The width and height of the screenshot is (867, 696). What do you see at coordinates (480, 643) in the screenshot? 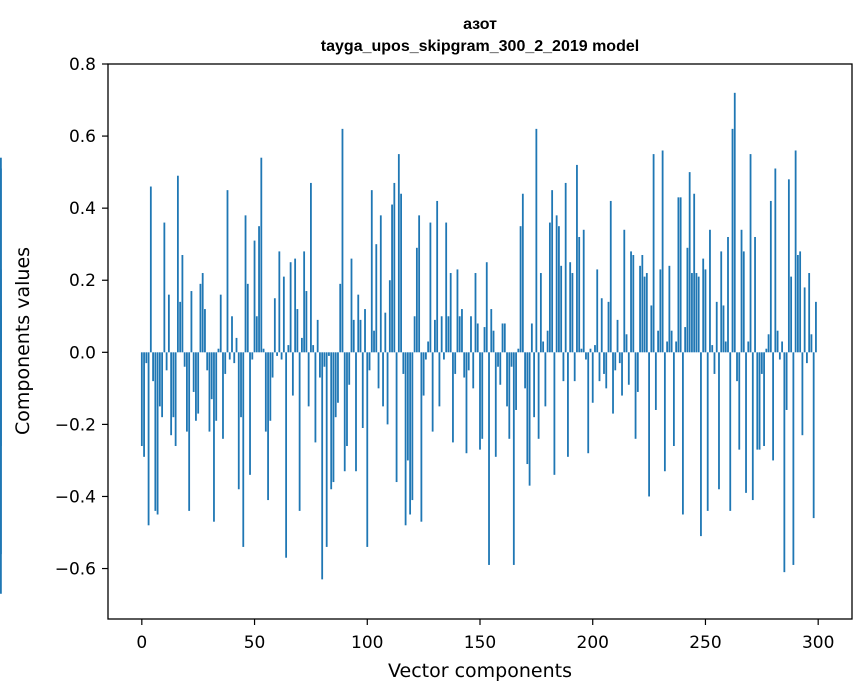
I see `x-tick-label: 150` at bounding box center [480, 643].